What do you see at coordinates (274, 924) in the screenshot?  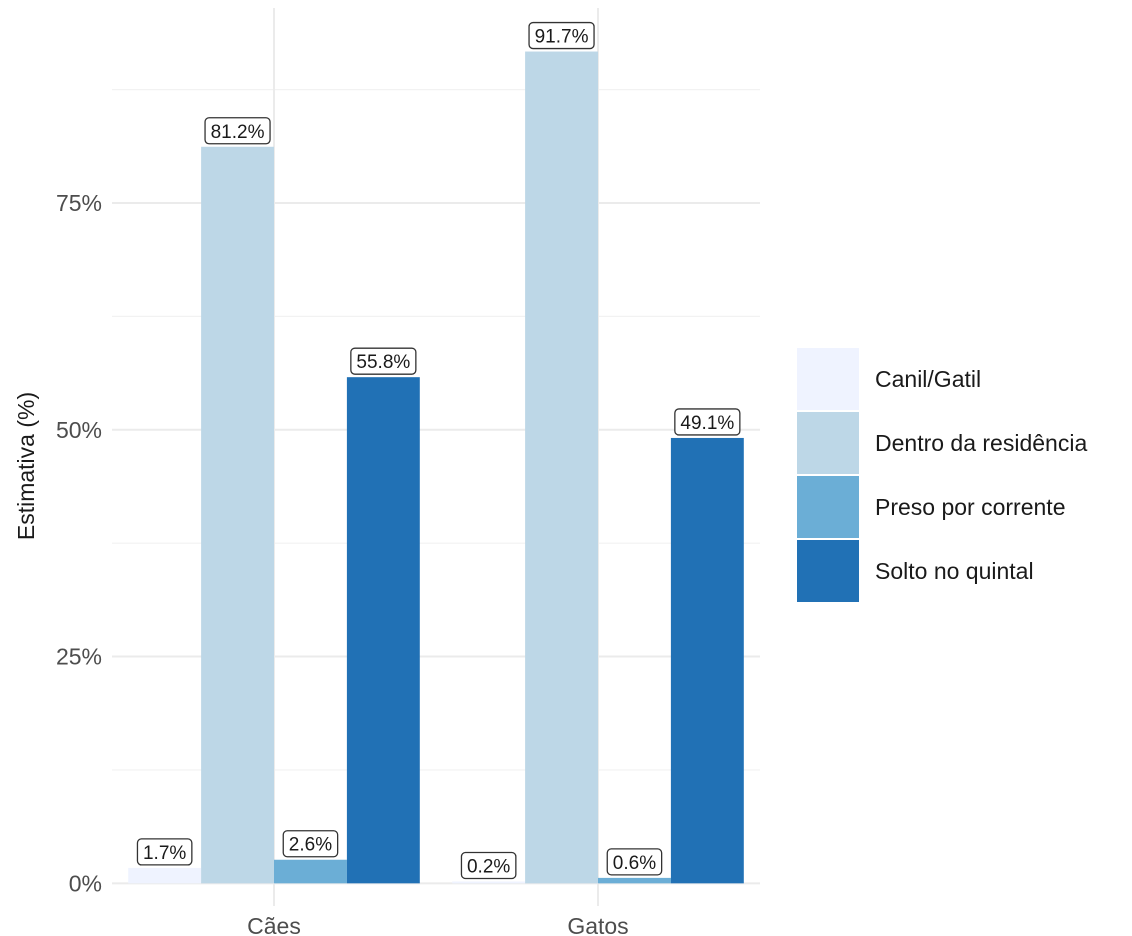 I see `x-tick-label: Cães` at bounding box center [274, 924].